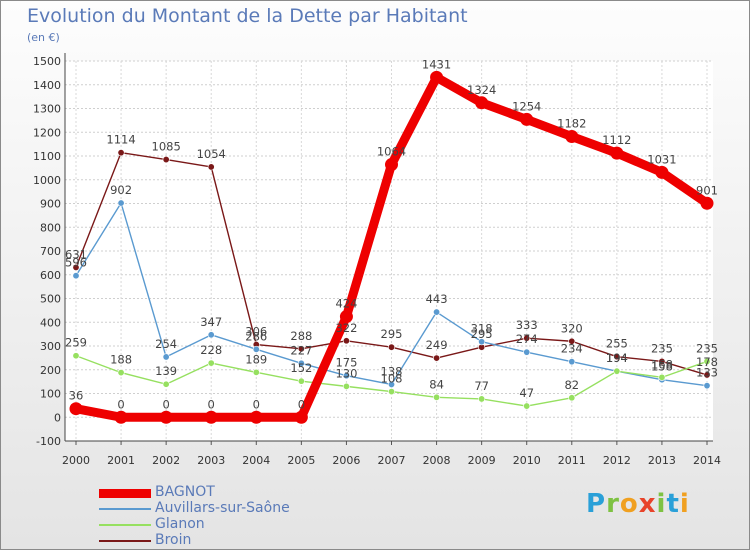 Image resolution: width=750 pixels, height=550 pixels. Describe the element at coordinates (617, 460) in the screenshot. I see `x-tick-label: 2012` at that location.